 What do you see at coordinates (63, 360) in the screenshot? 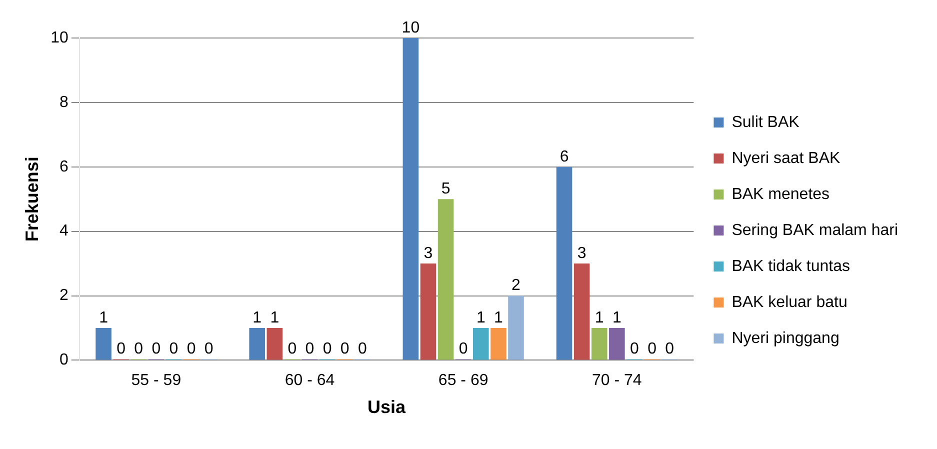
I see `y-tick-label: 0` at bounding box center [63, 360].